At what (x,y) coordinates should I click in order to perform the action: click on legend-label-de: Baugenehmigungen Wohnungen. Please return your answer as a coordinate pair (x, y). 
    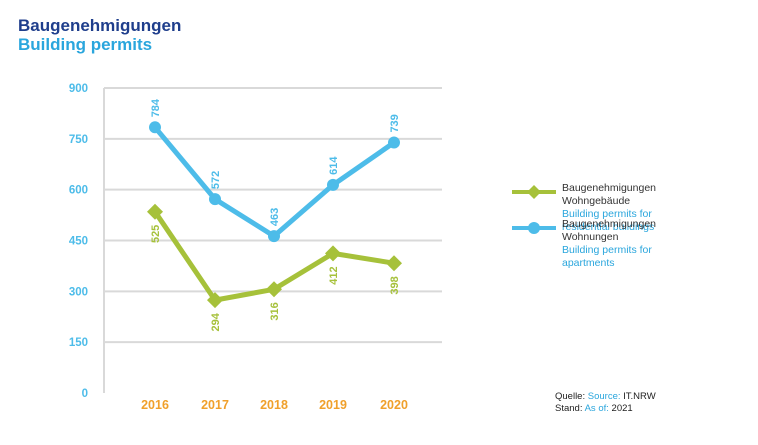
    Looking at the image, I should click on (609, 230).